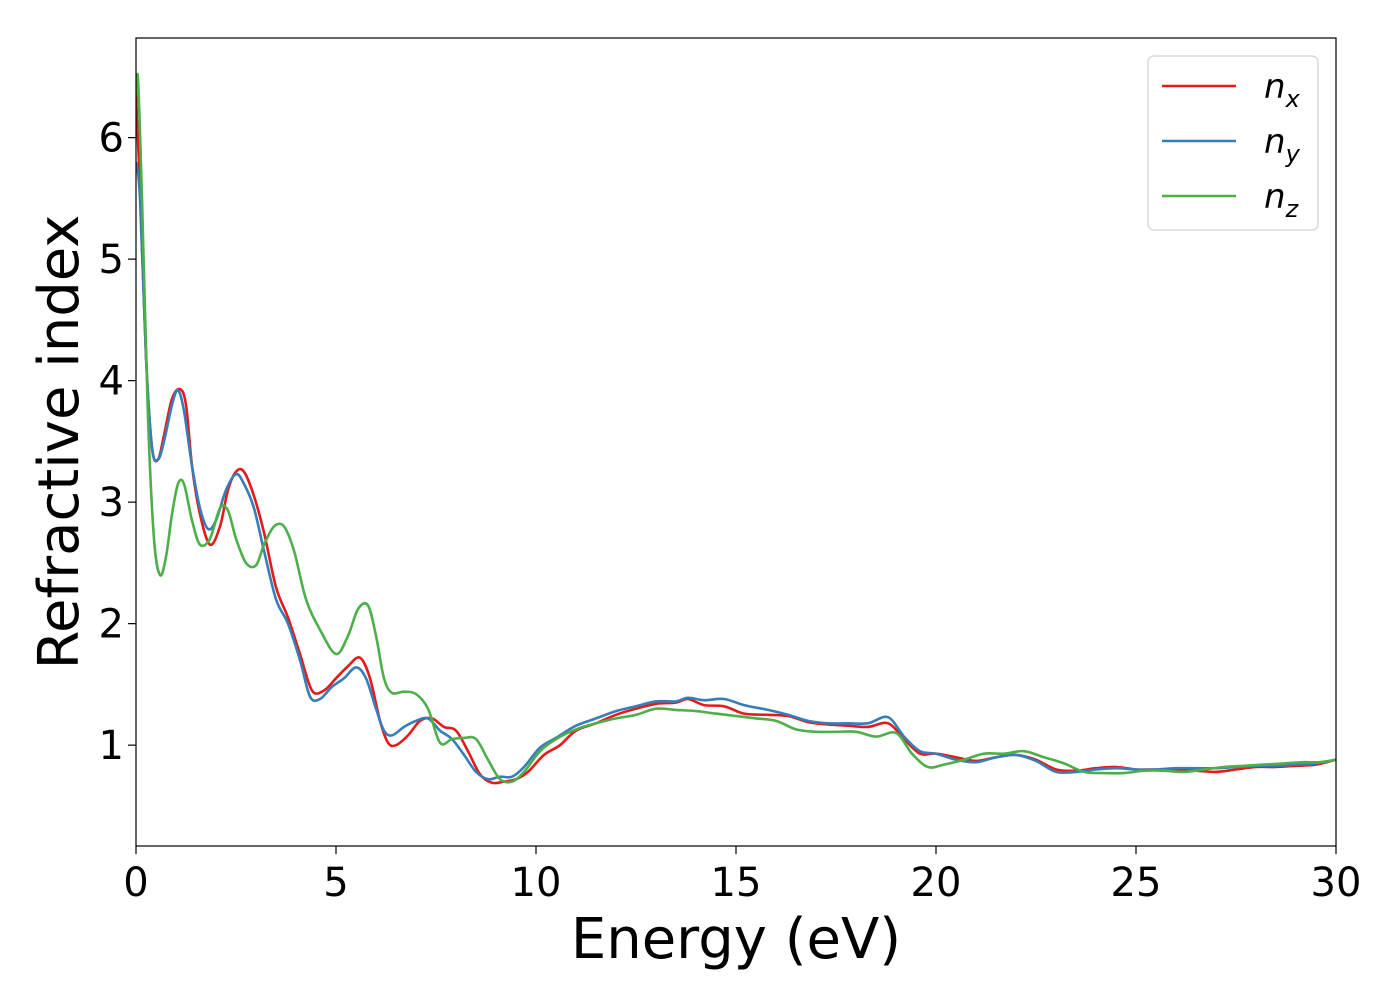  Describe the element at coordinates (536, 883) in the screenshot. I see `x-tick-label: 10` at that location.